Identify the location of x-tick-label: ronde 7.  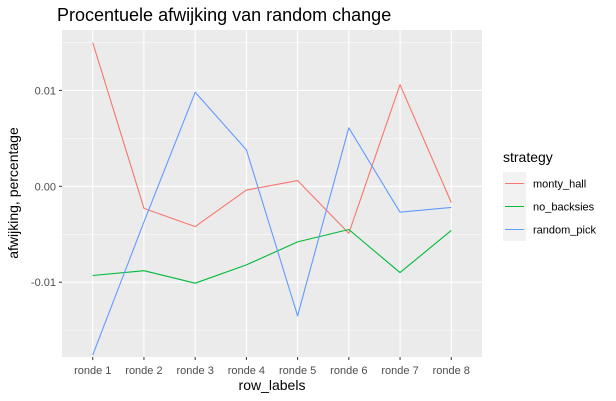
(399, 371).